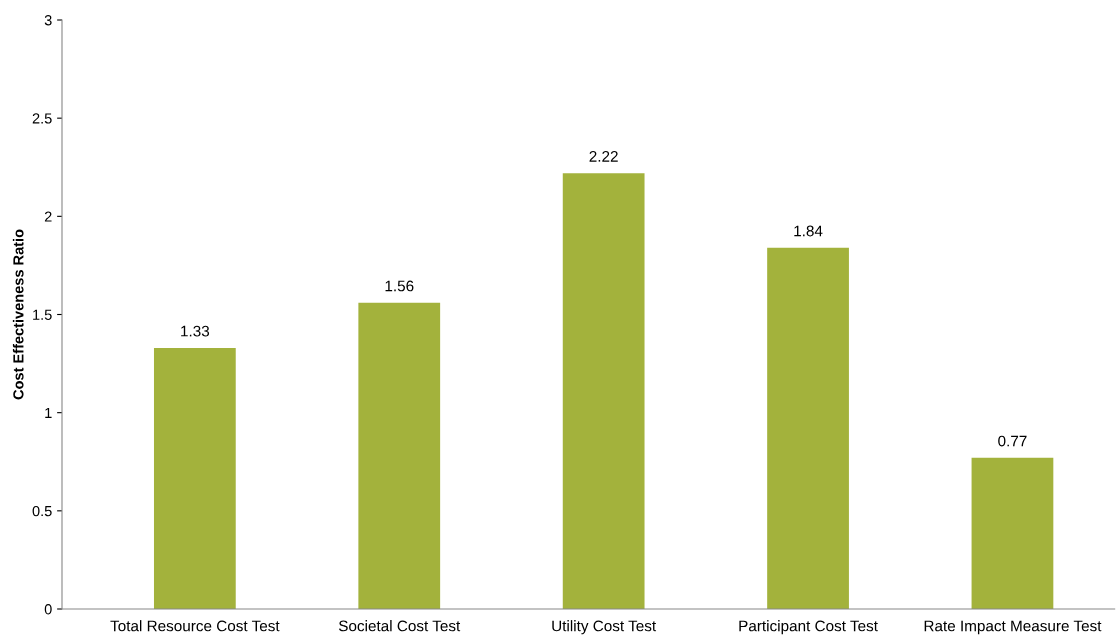 Image resolution: width=1118 pixels, height=644 pixels. Describe the element at coordinates (195, 626) in the screenshot. I see `x-tick-label: Total Resource Cost Test` at that location.